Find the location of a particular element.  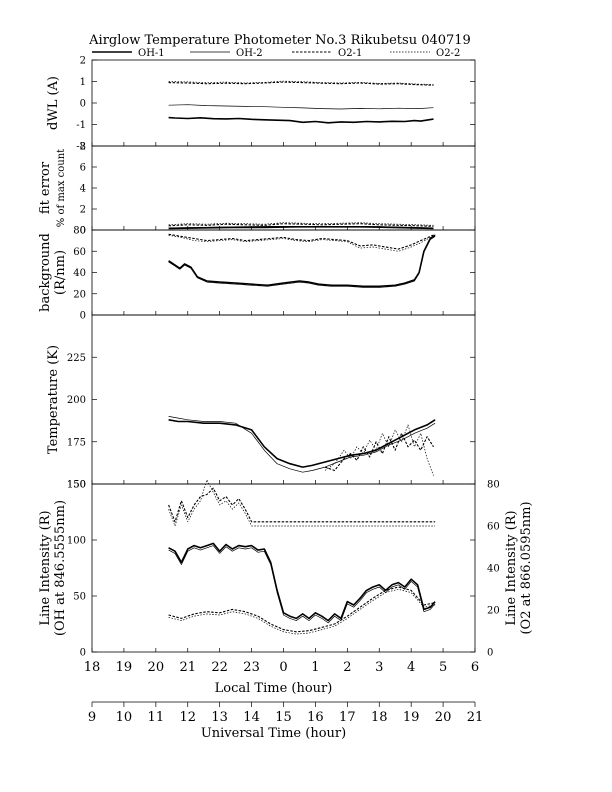

panel-dwl: -2 -1 0 1 2 dWL (A) is located at coordinates (261, 104).